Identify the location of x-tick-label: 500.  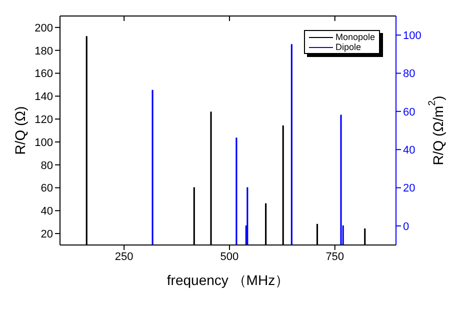
(229, 256).